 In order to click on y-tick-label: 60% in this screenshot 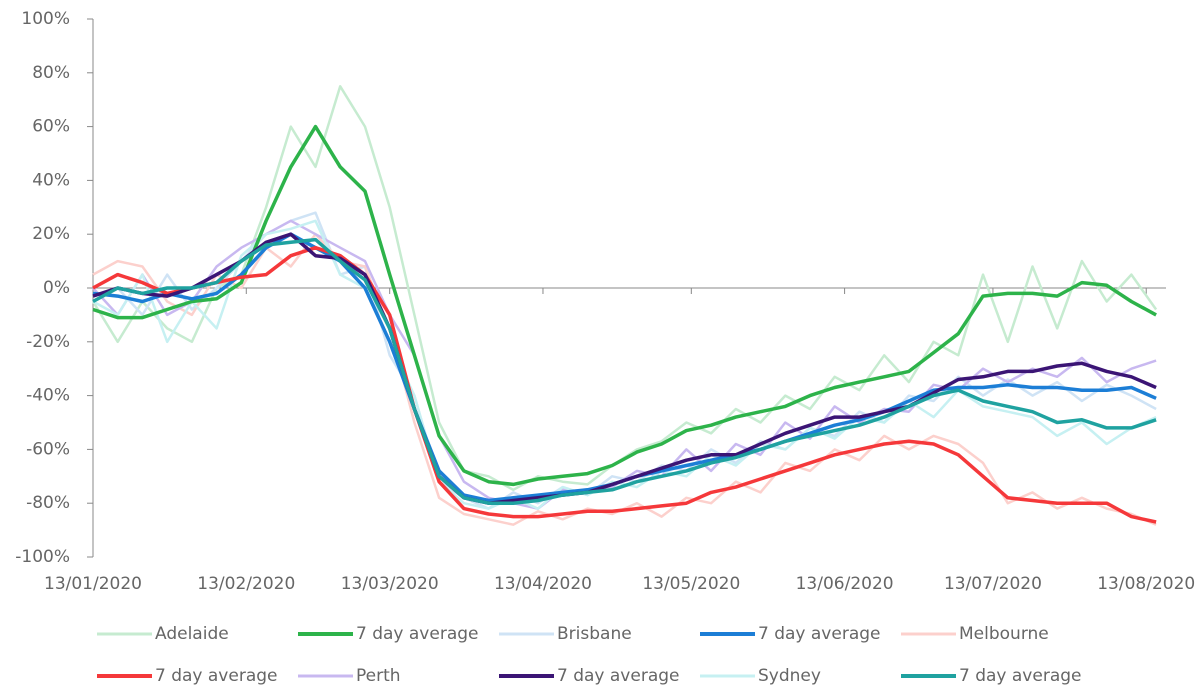, I will do `click(51, 127)`.